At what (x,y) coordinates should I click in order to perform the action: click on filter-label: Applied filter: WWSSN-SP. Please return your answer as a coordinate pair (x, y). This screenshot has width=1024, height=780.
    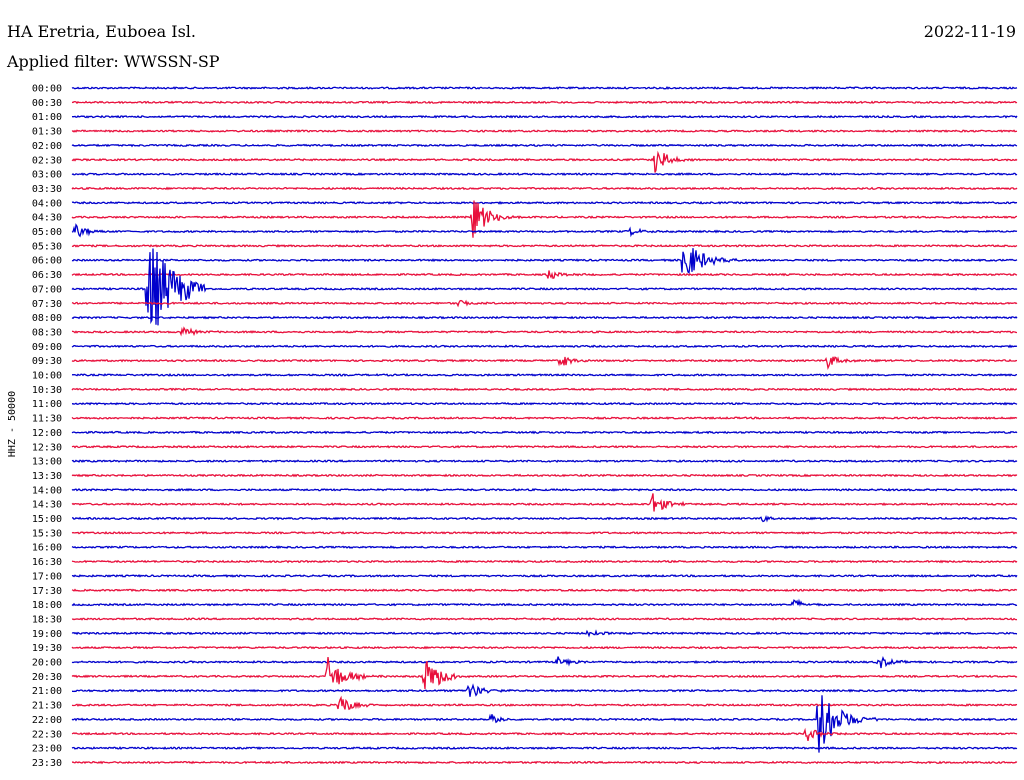
    Looking at the image, I should click on (113, 61).